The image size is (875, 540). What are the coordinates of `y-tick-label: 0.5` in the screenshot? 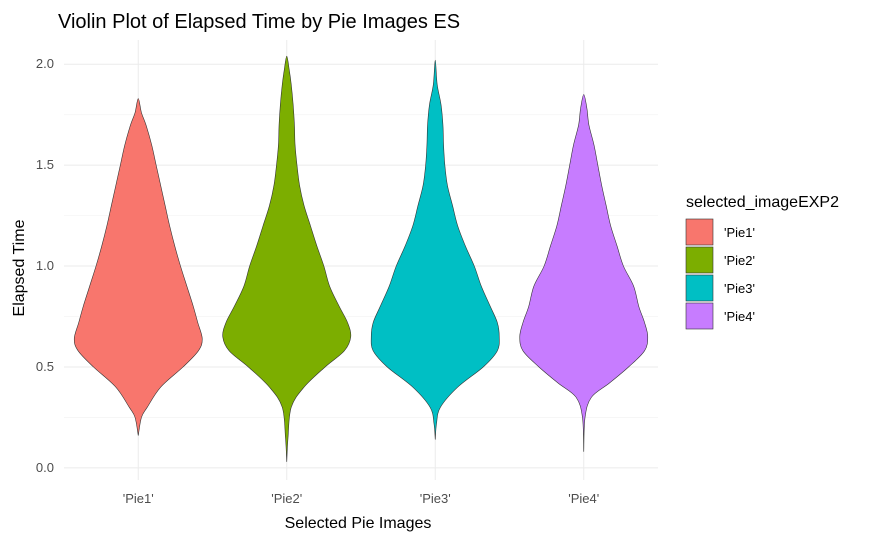 It's located at (45, 366).